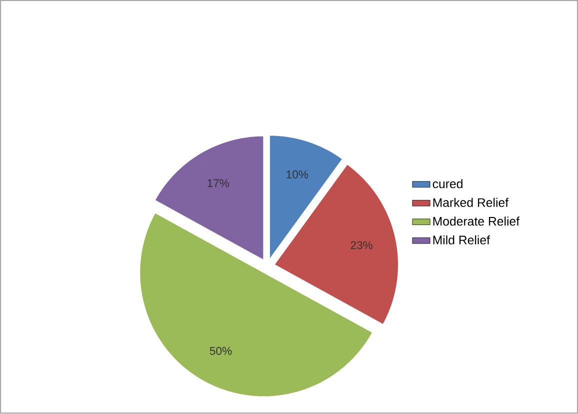 The width and height of the screenshot is (578, 414). I want to click on legend-label: Mild Relief, so click(461, 240).